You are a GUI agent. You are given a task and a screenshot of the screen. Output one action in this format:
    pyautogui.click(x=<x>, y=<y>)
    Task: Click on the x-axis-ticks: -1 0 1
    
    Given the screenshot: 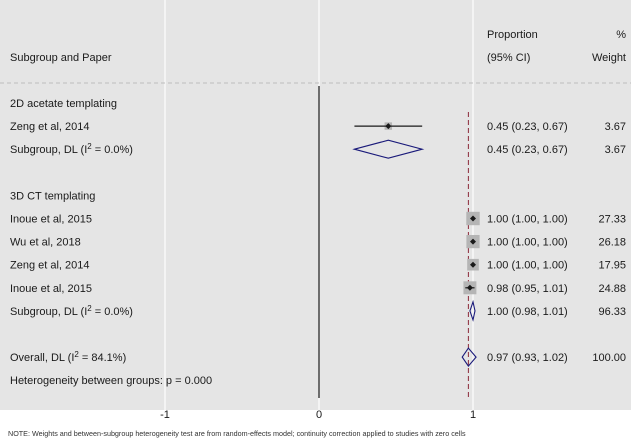 What is the action you would take?
    pyautogui.click(x=318, y=415)
    